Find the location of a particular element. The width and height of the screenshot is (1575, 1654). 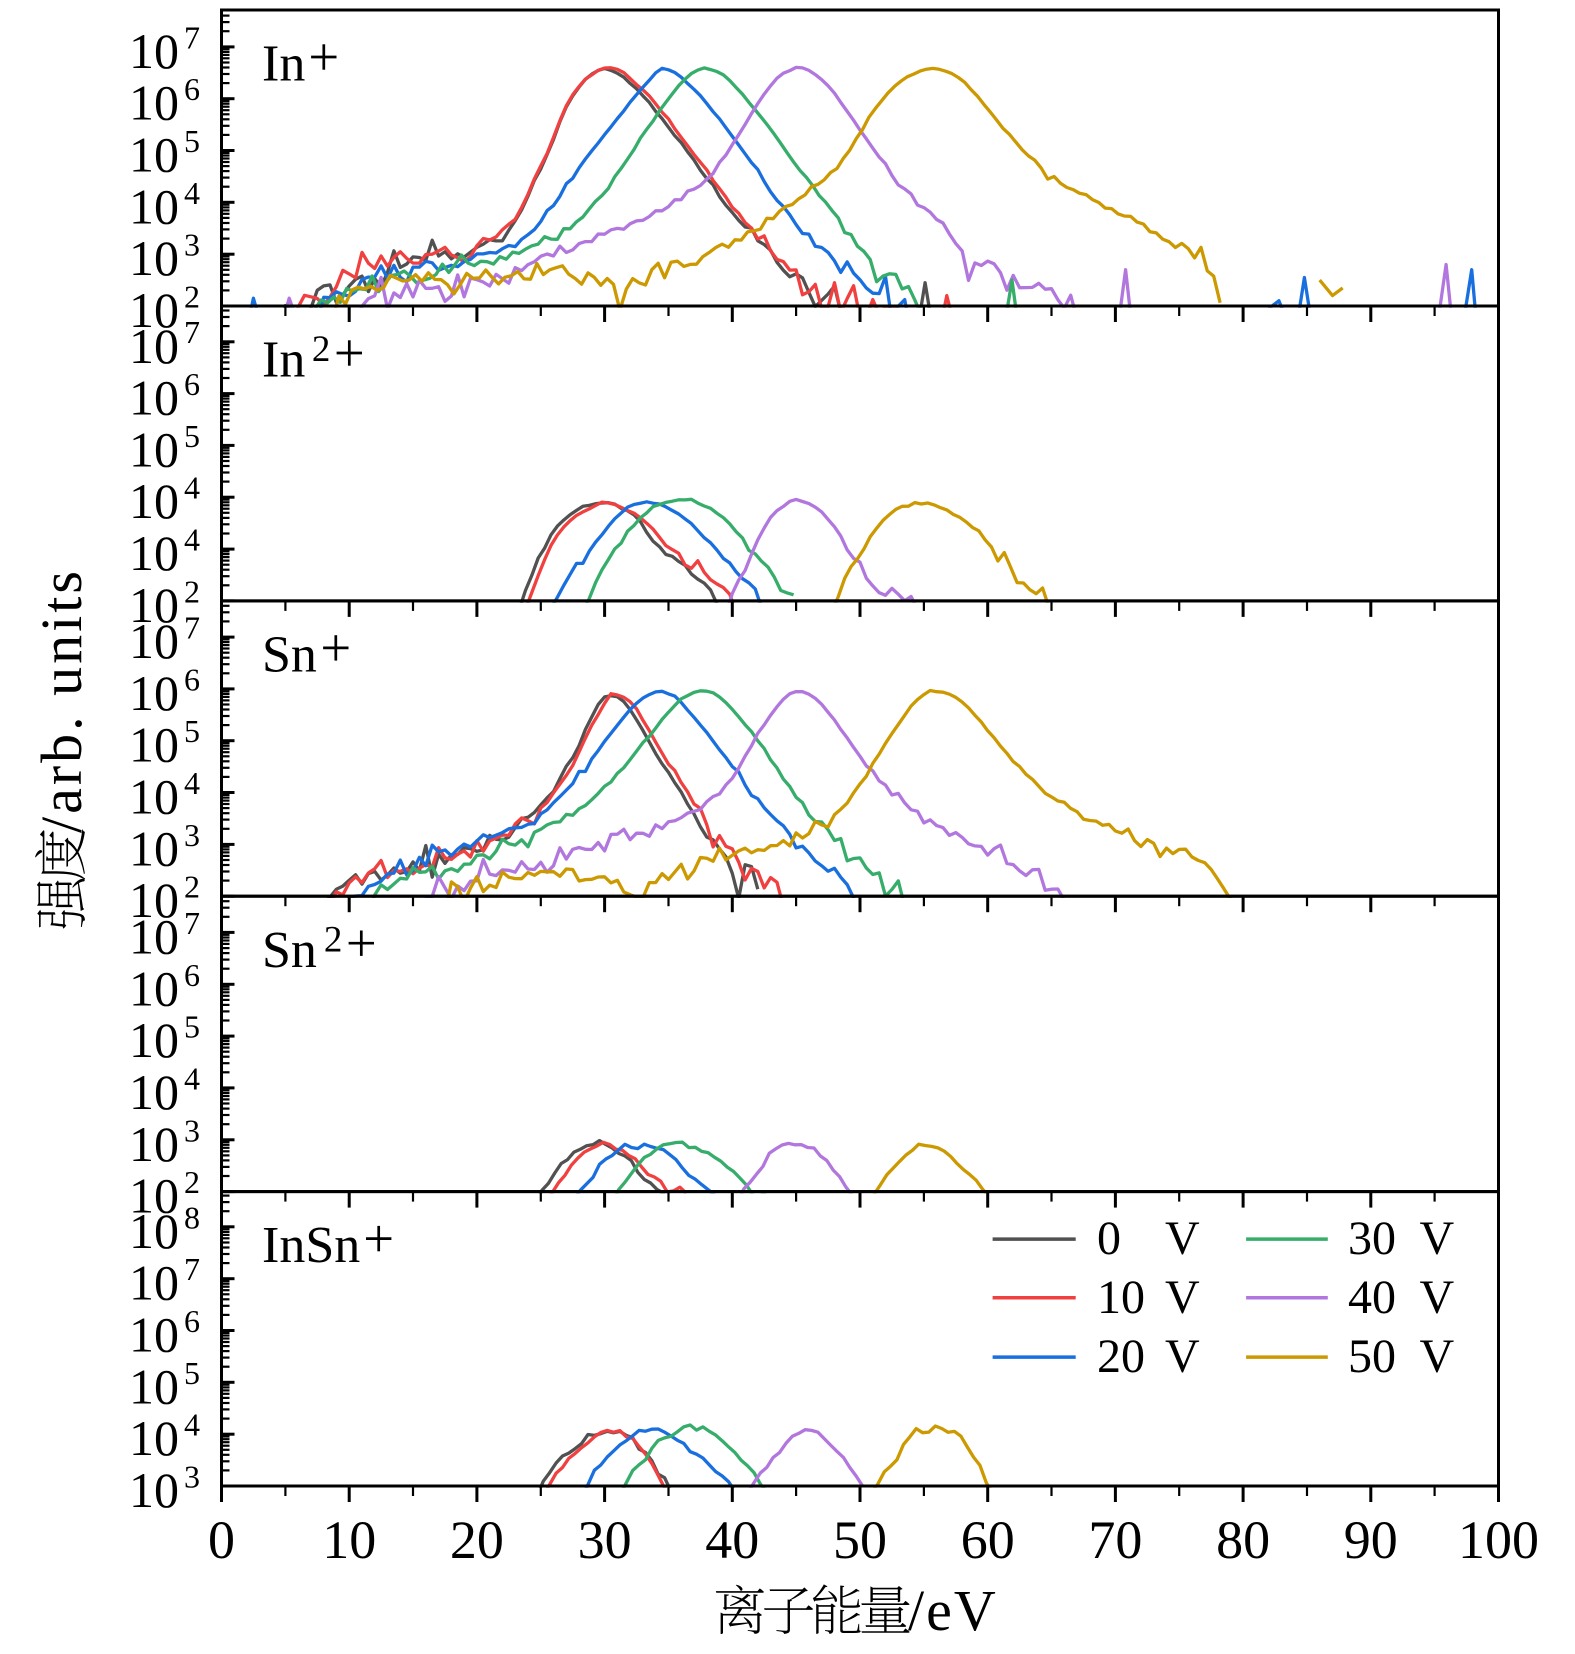

svg-text: 60 is located at coordinates (988, 1540).